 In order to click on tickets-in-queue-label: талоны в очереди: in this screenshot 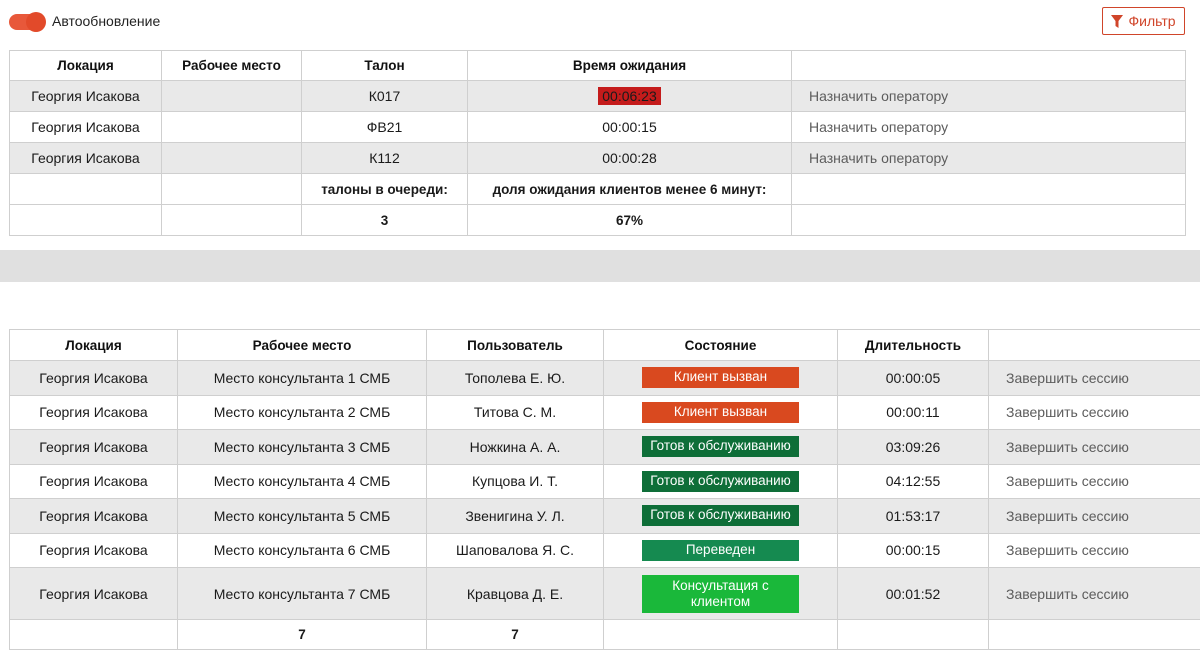, I will do `click(384, 189)`.